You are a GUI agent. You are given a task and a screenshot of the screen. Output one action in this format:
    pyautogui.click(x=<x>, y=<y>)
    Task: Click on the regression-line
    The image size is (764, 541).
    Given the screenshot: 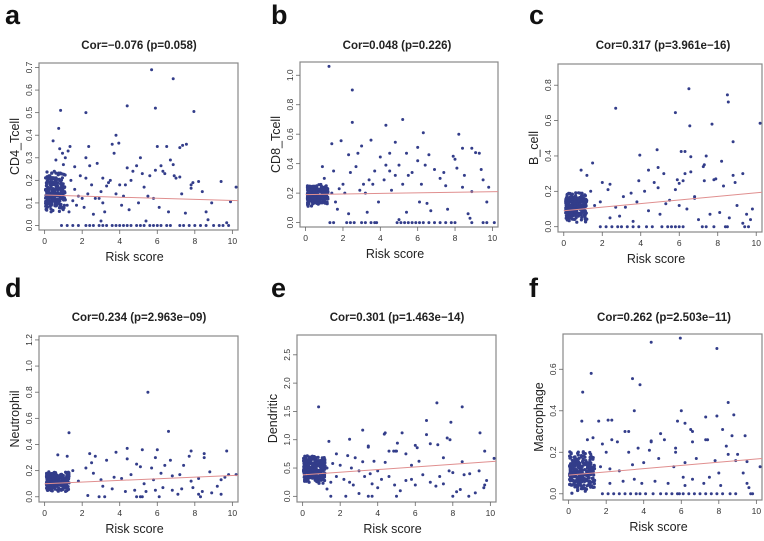 What is the action you would take?
    pyautogui.click(x=141, y=479)
    